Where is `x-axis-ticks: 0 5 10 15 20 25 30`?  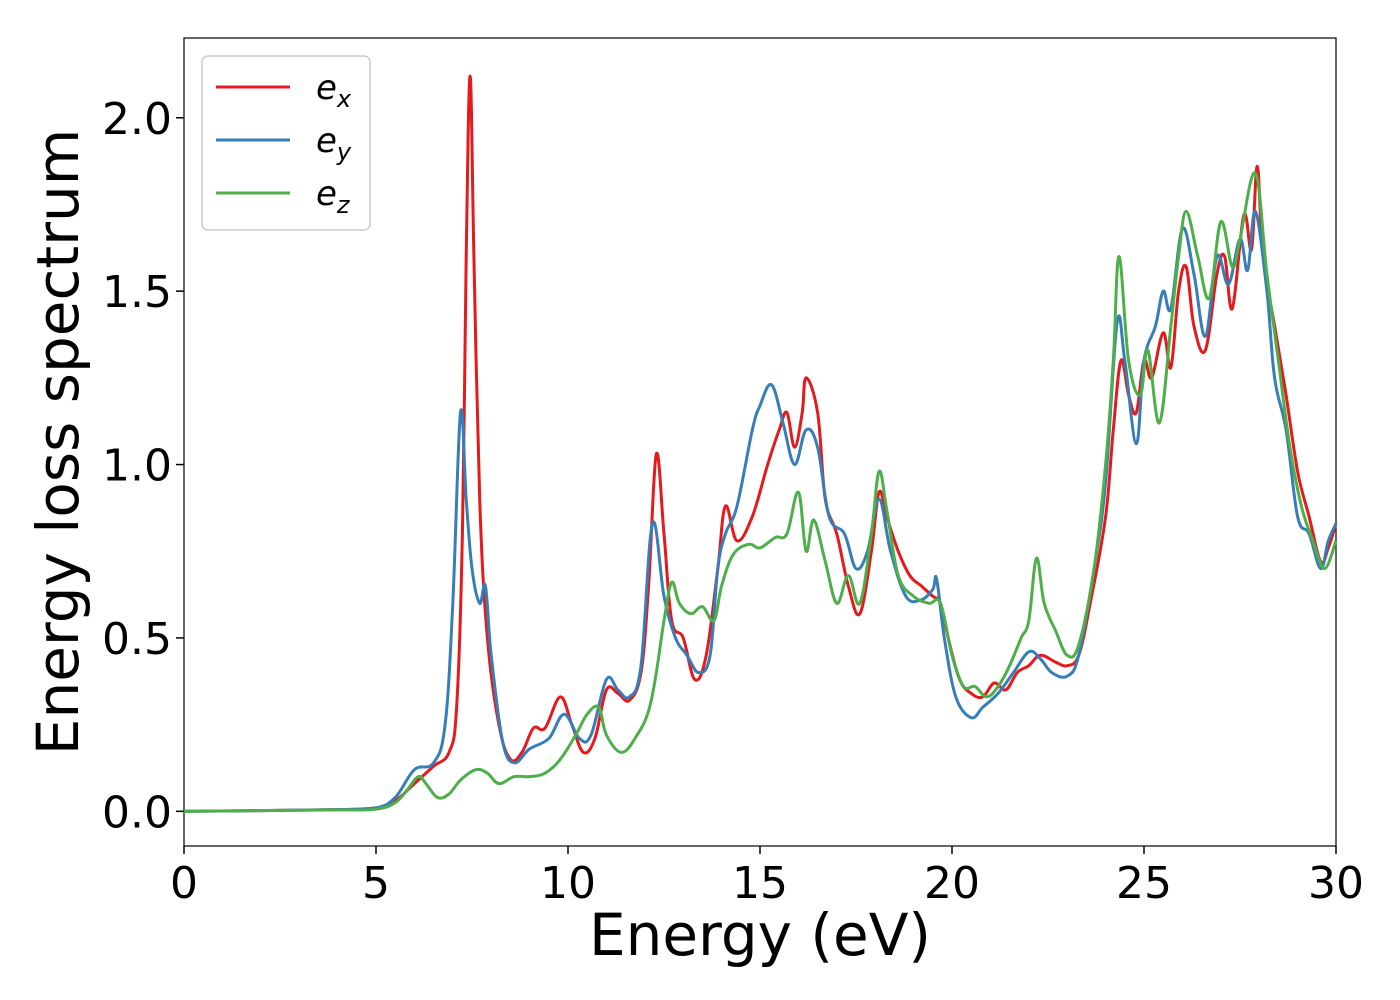
x-axis-ticks: 0 5 10 15 20 25 30 is located at coordinates (767, 877).